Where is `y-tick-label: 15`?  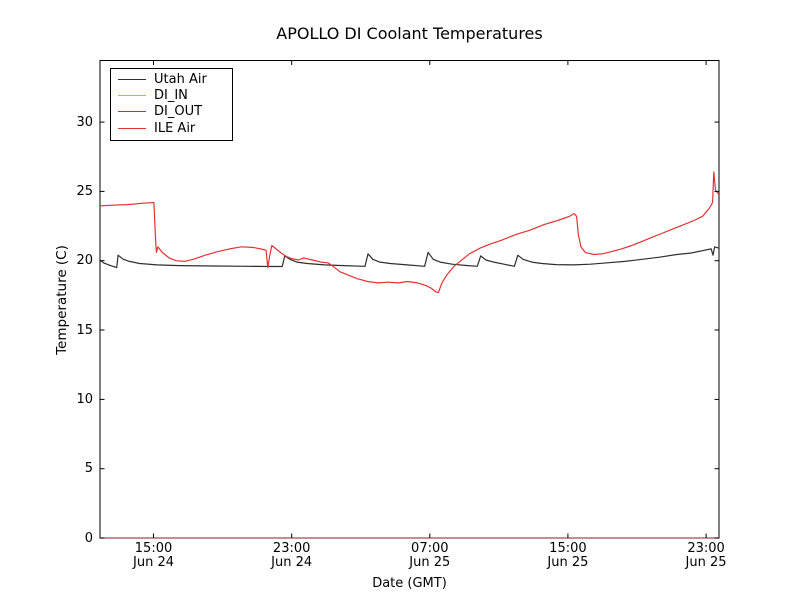
y-tick-label: 15 is located at coordinates (84, 330).